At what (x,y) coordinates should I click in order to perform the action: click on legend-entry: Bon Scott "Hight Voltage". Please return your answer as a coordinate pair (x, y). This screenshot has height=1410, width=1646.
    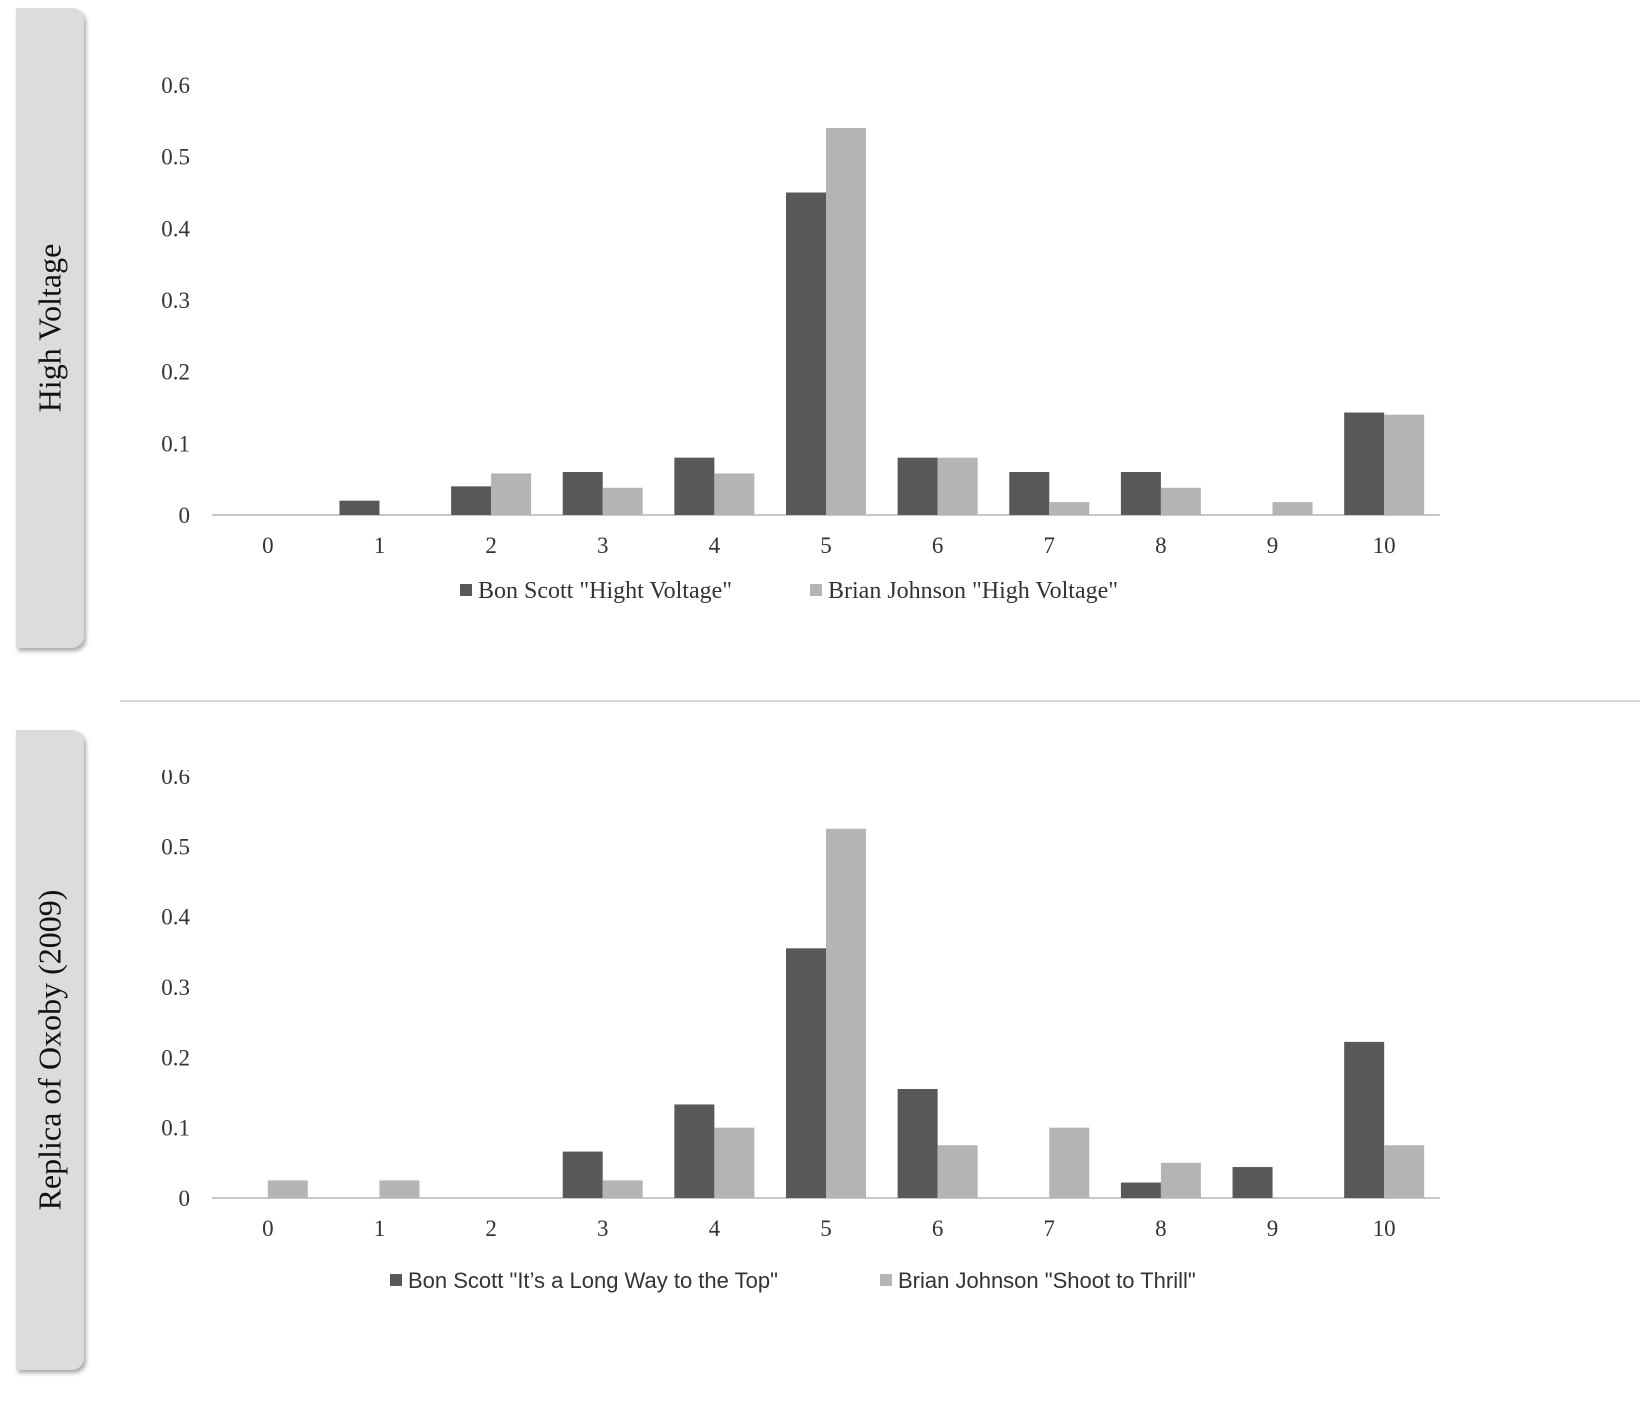
    Looking at the image, I should click on (605, 591).